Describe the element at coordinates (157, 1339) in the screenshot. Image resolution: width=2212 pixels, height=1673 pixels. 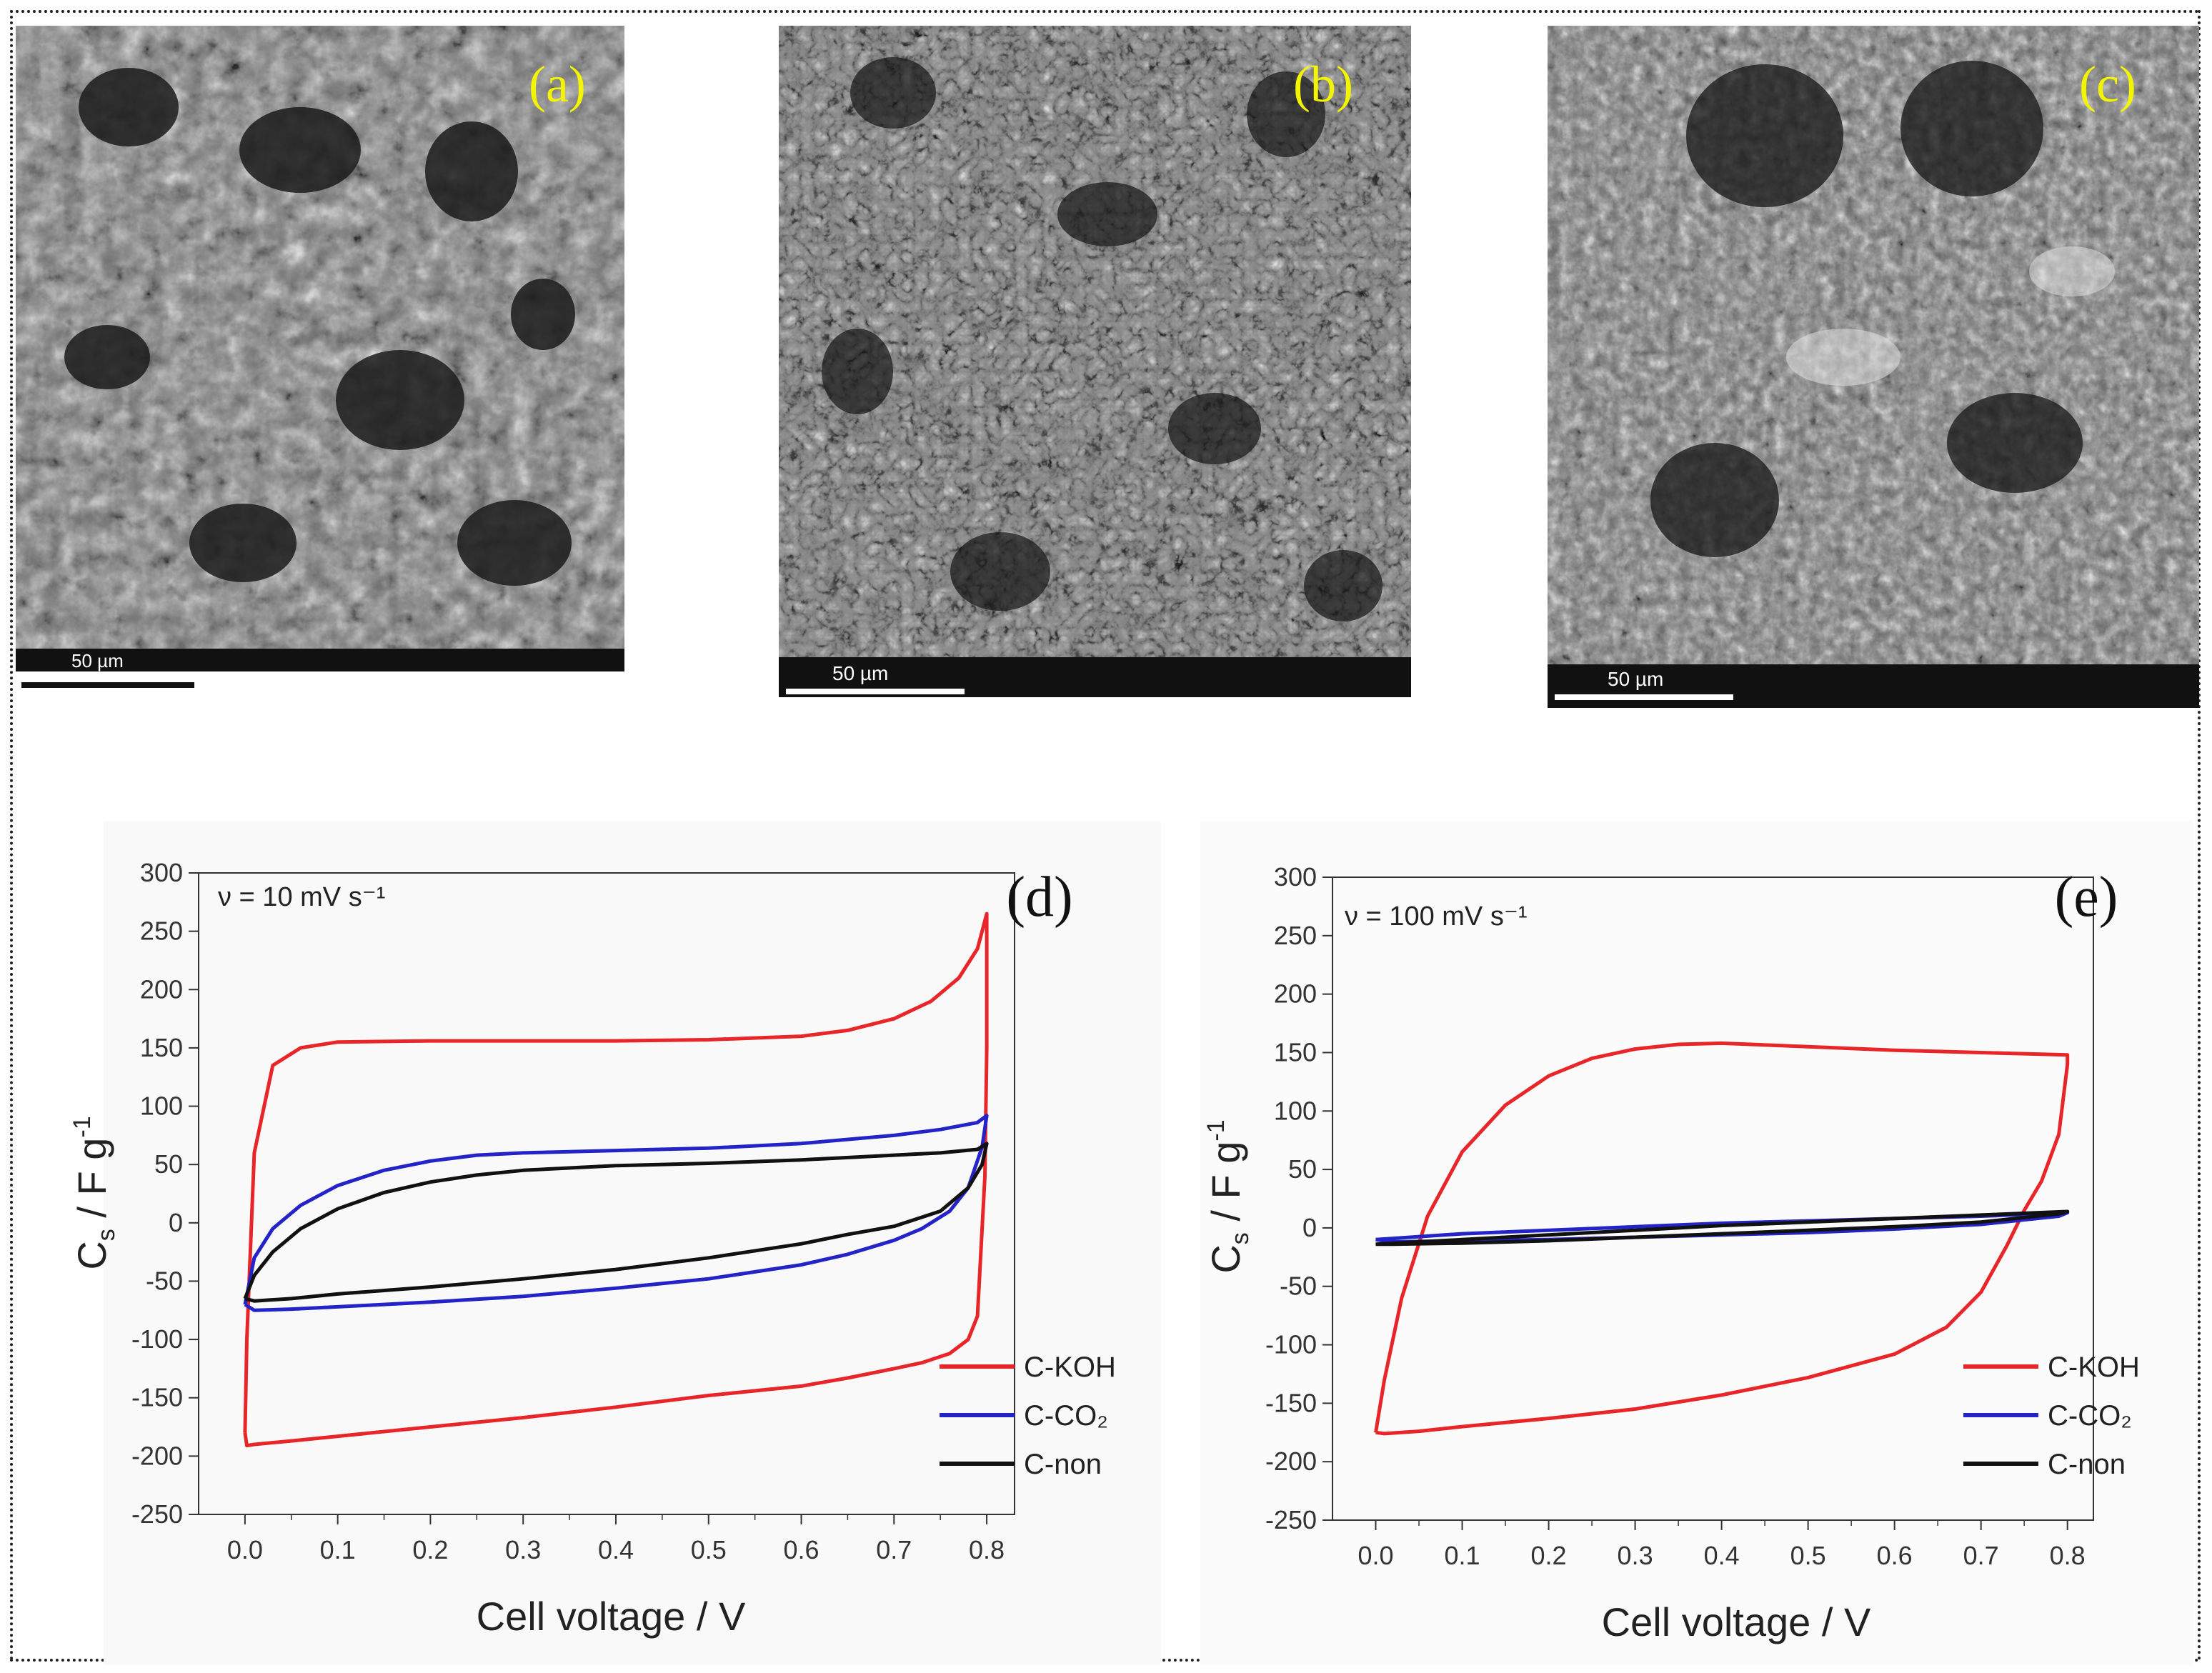
I see `chart-d-ytick-label: -100` at that location.